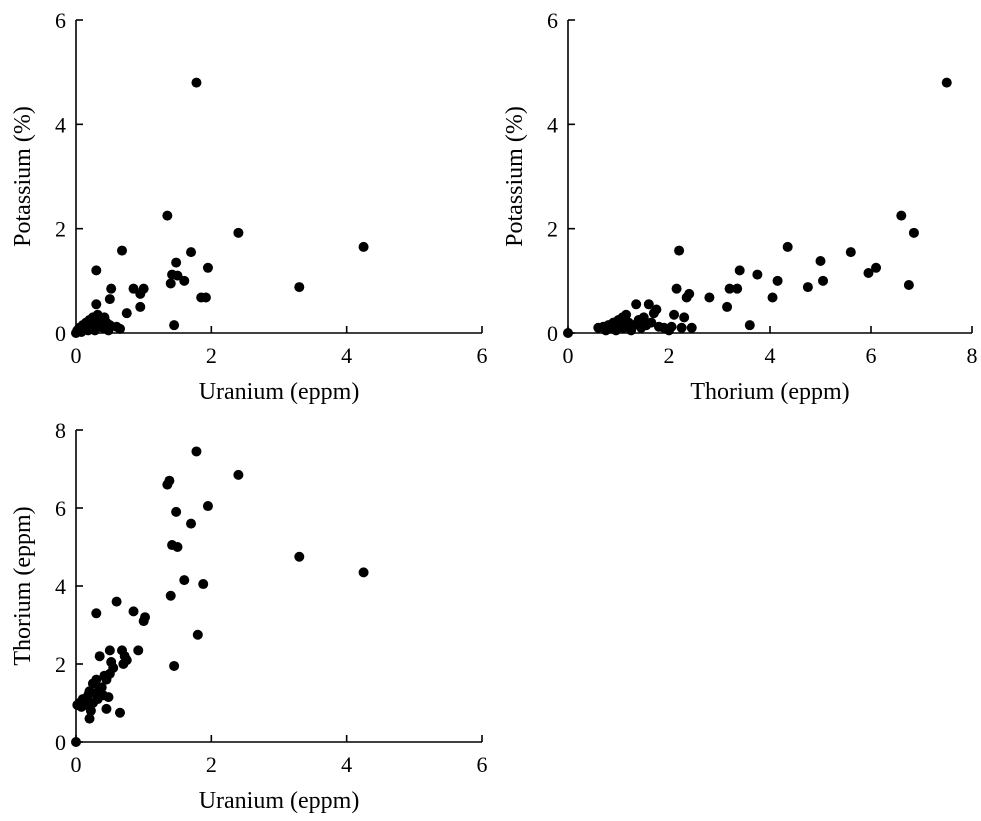 The height and width of the screenshot is (821, 981). What do you see at coordinates (23, 585) in the screenshot?
I see `y-axis-label: Thorium (eppm)` at bounding box center [23, 585].